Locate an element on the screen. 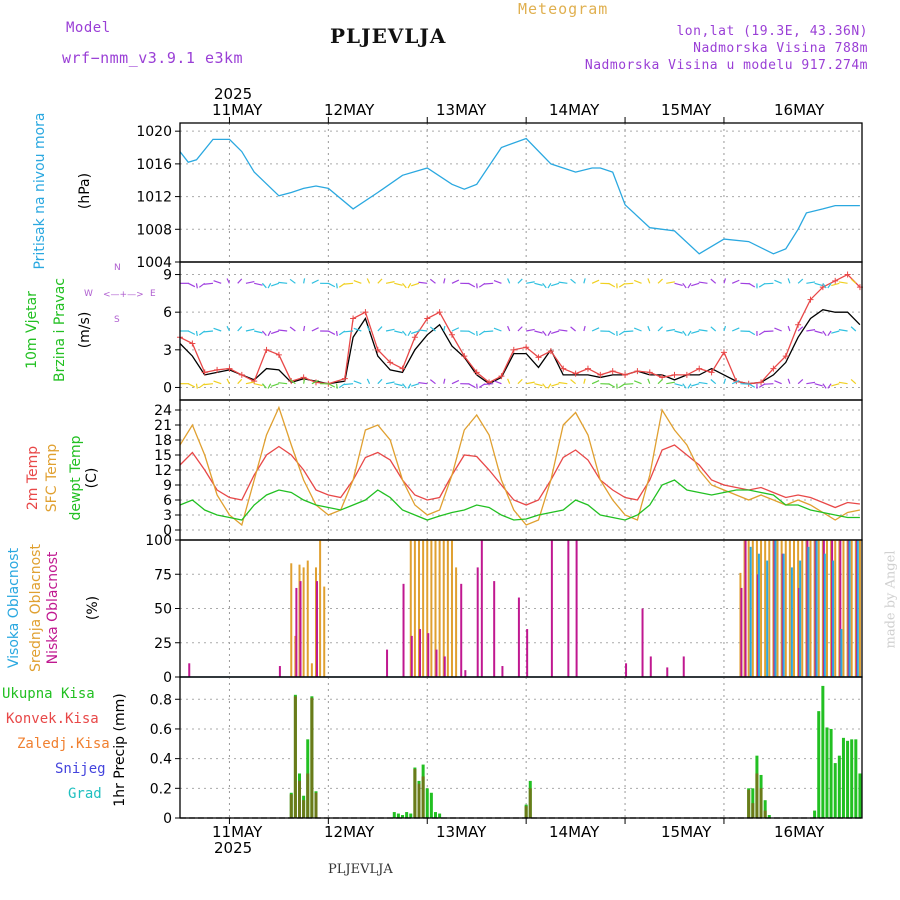 Image resolution: width=900 pixels, height=900 pixels. y-tick-label: 12 is located at coordinates (163, 471).